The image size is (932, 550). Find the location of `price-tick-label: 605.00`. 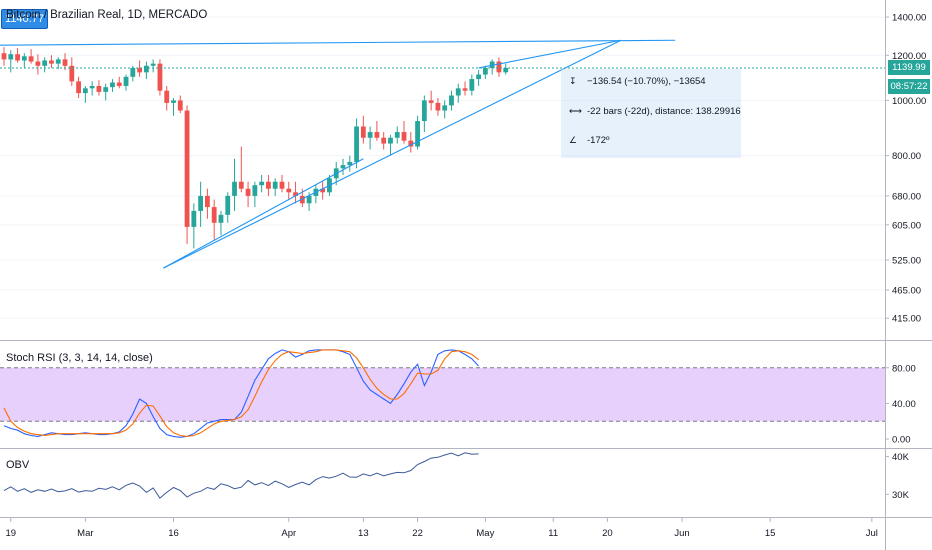

price-tick-label: 605.00 is located at coordinates (906, 225).